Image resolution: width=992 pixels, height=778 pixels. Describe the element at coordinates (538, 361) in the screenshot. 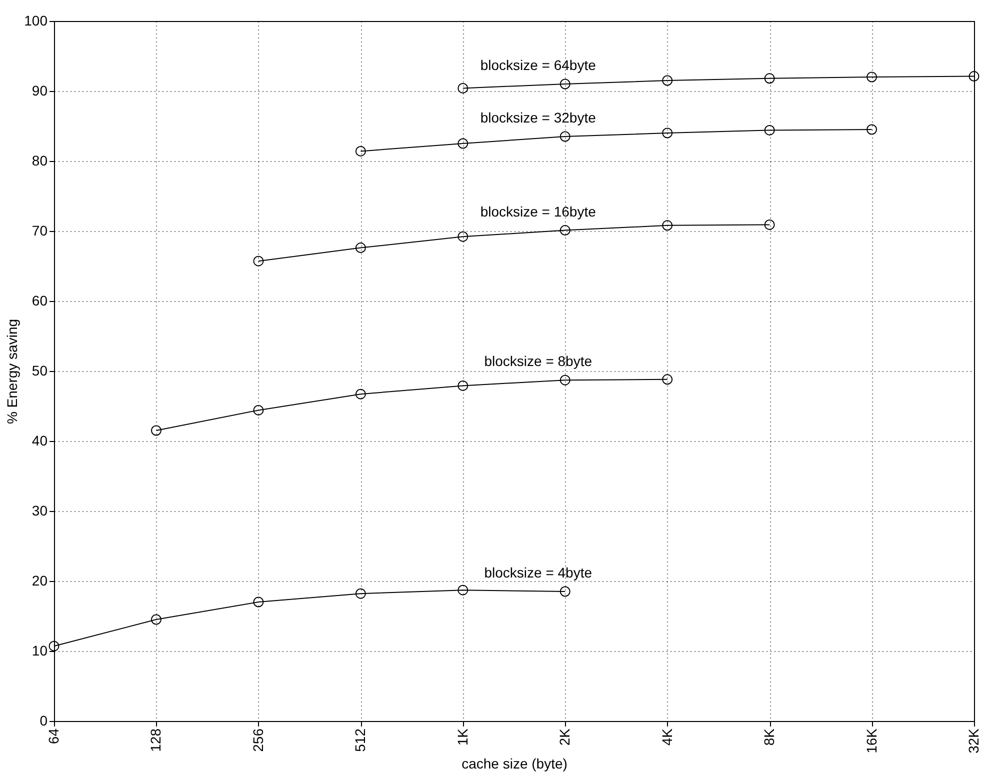

I see `series-label: blocksize = 8byte` at that location.